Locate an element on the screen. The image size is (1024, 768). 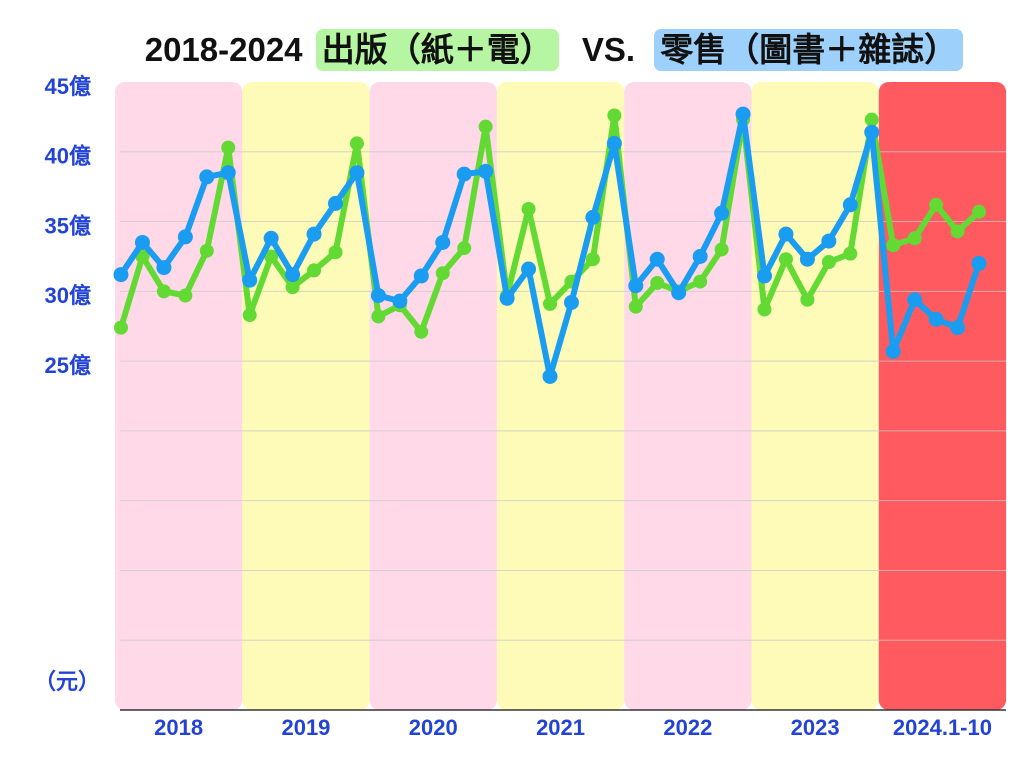
data-point-publishing-2024.1-10-4 is located at coordinates (957, 231).